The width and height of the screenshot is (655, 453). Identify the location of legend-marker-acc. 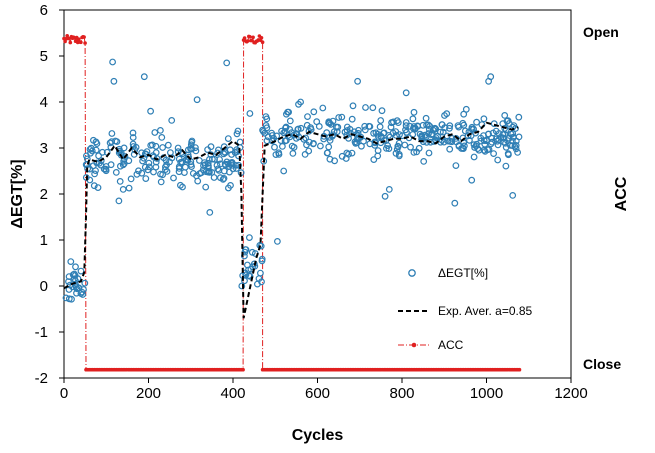
(414, 345).